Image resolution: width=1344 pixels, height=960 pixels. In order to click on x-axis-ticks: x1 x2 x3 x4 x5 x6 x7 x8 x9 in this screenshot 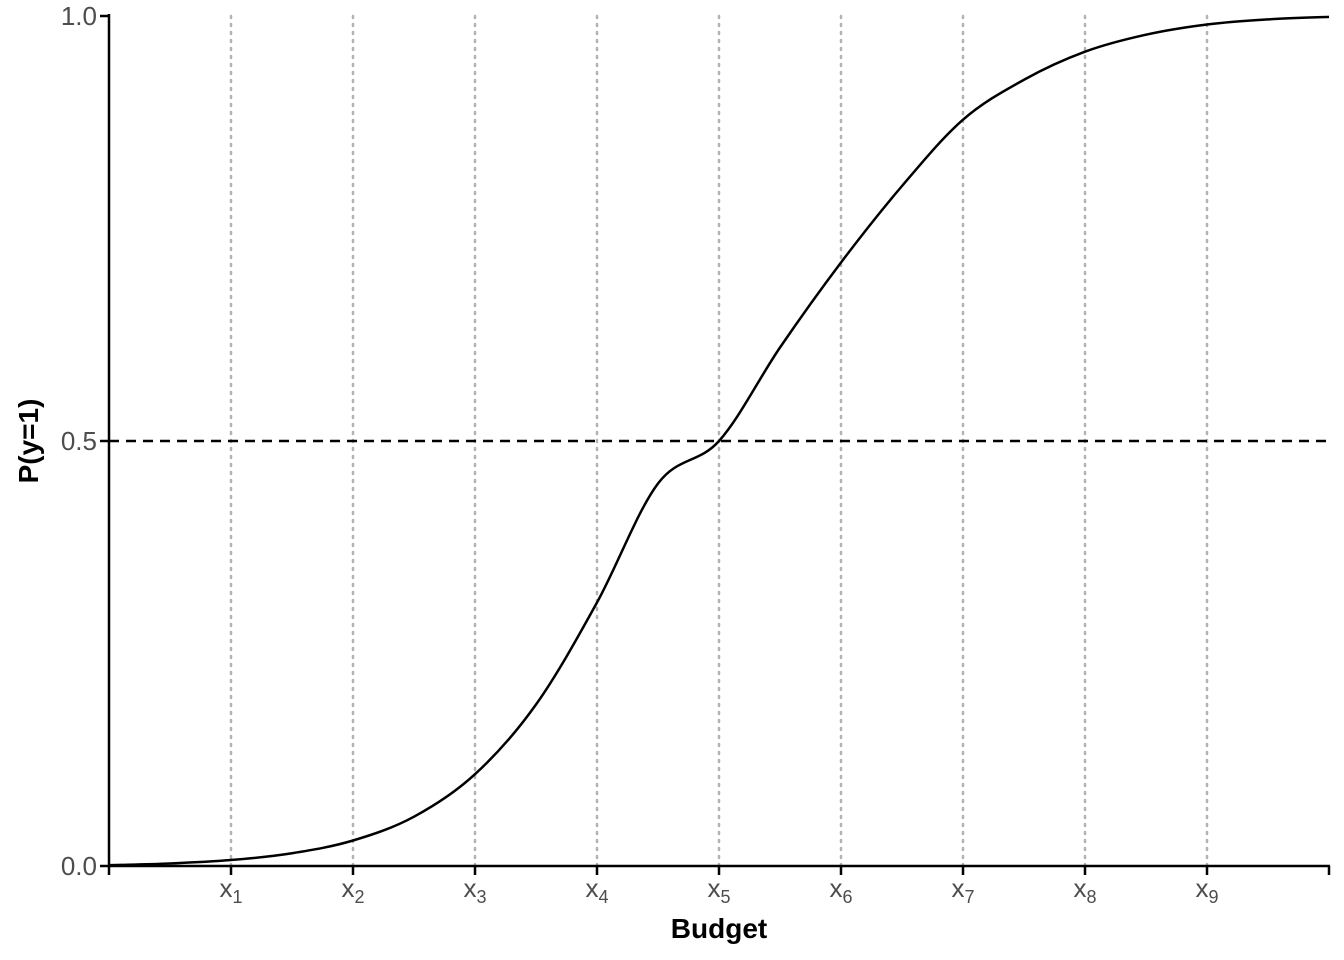, I will do `click(719, 886)`.